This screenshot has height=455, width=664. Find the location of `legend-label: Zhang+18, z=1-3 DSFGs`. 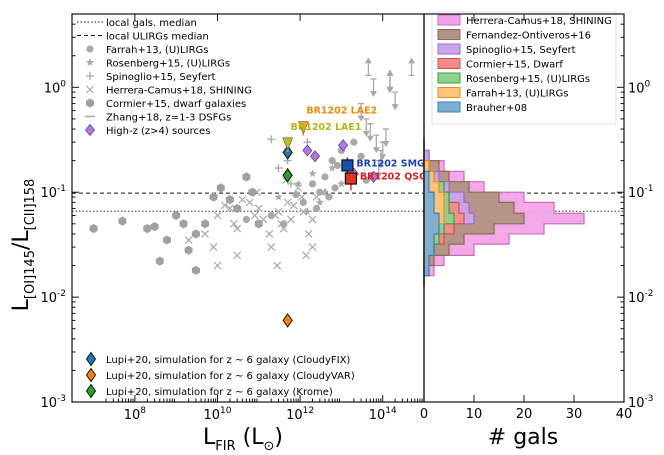

legend-label: Zhang+18, z=1-3 DSFGs is located at coordinates (168, 118).